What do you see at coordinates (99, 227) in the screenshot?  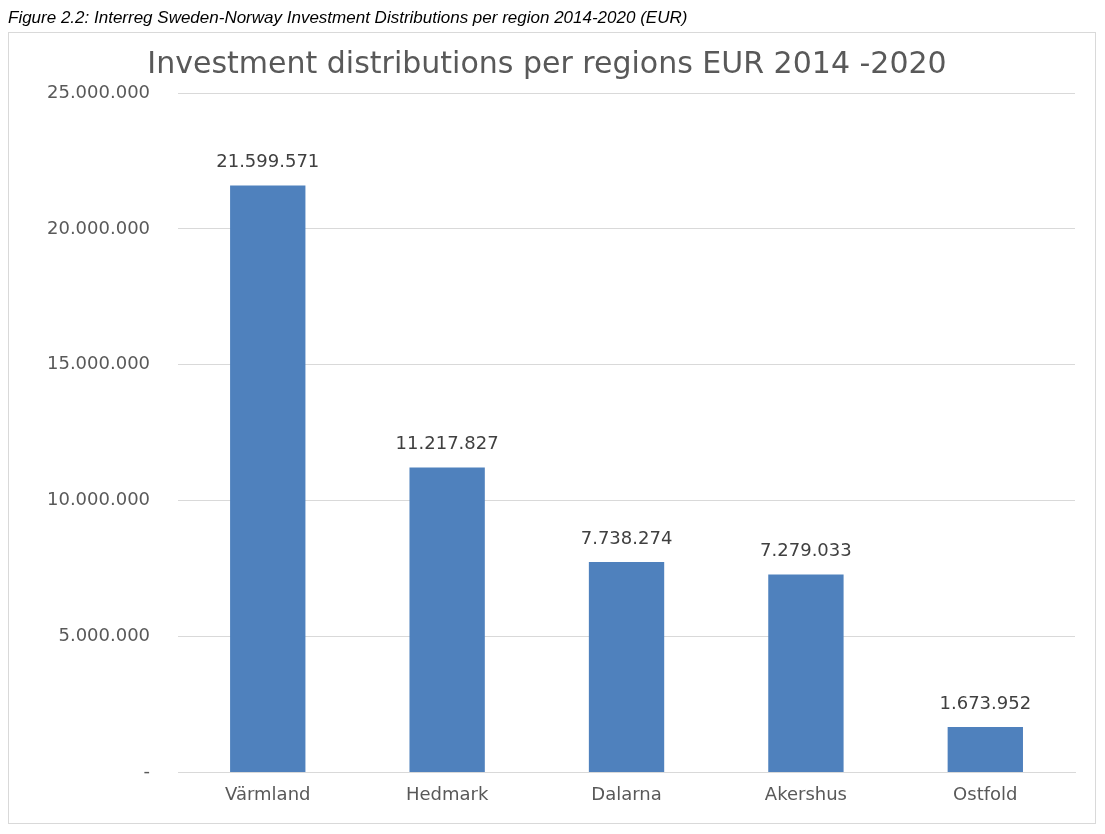 I see `y-tick-label: 20.000.000` at bounding box center [99, 227].